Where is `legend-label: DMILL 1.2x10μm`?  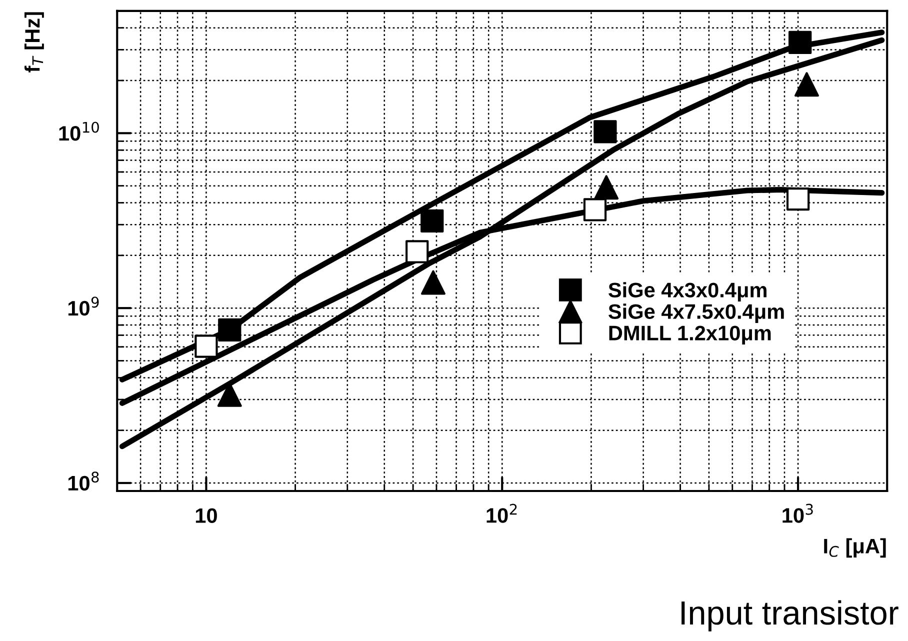 legend-label: DMILL 1.2x10μm is located at coordinates (690, 335).